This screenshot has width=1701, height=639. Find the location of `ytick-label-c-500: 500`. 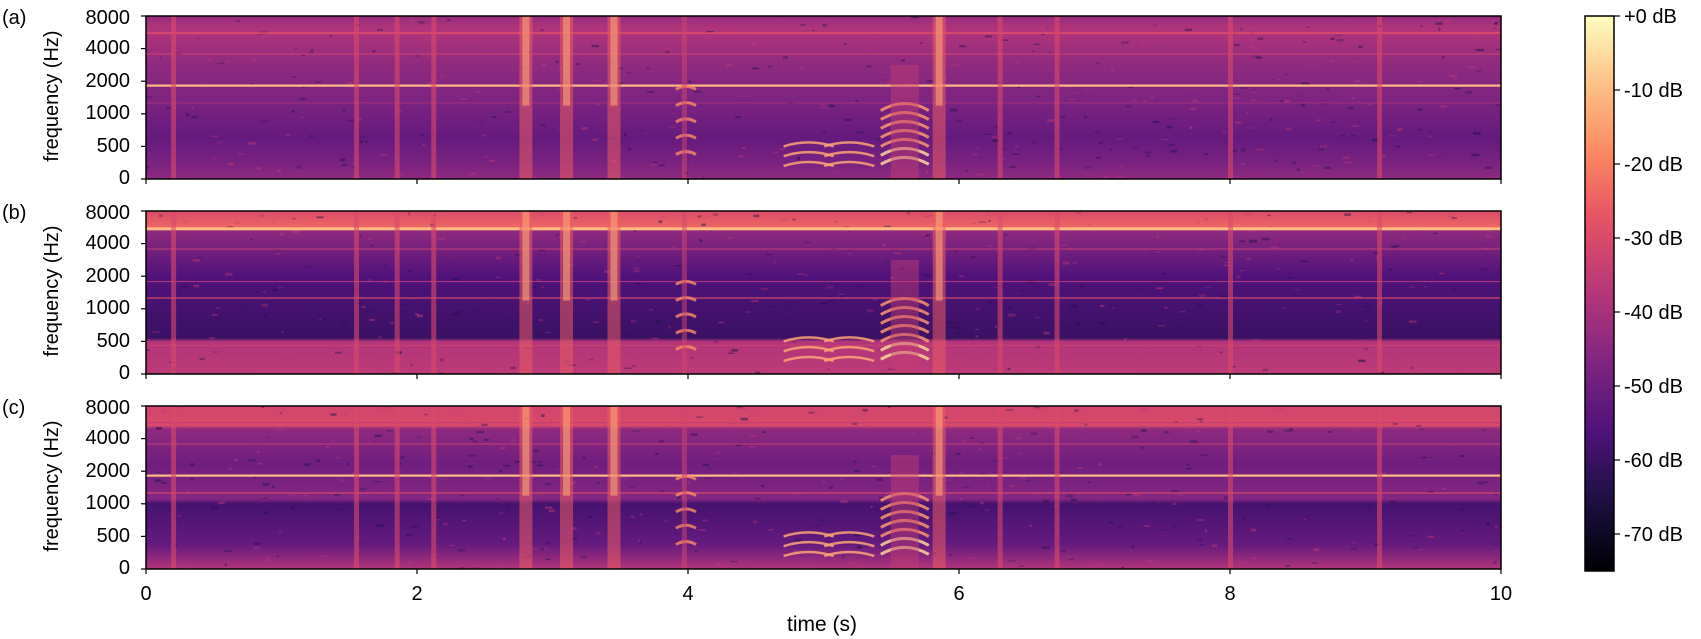

ytick-label-c-500: 500 is located at coordinates (113, 536).